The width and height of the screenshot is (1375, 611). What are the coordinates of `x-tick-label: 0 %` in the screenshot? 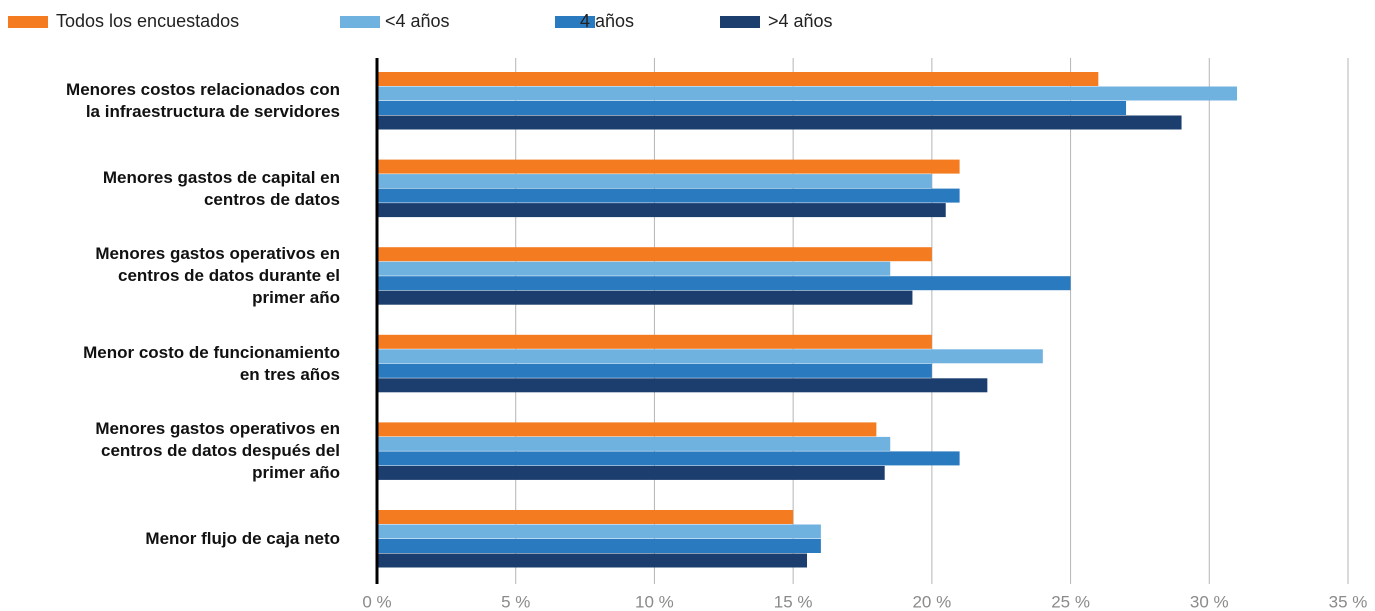 It's located at (376, 601).